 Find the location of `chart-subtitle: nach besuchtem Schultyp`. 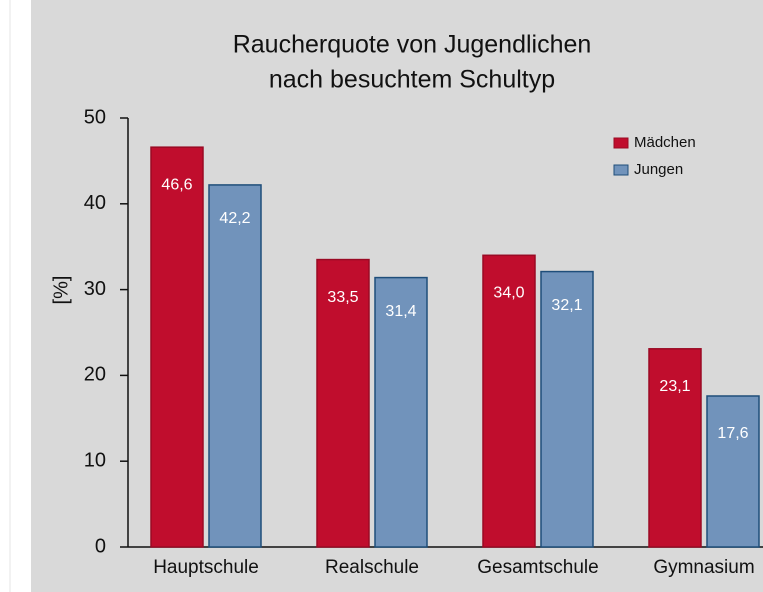

chart-subtitle: nach besuchtem Schultyp is located at coordinates (412, 80).